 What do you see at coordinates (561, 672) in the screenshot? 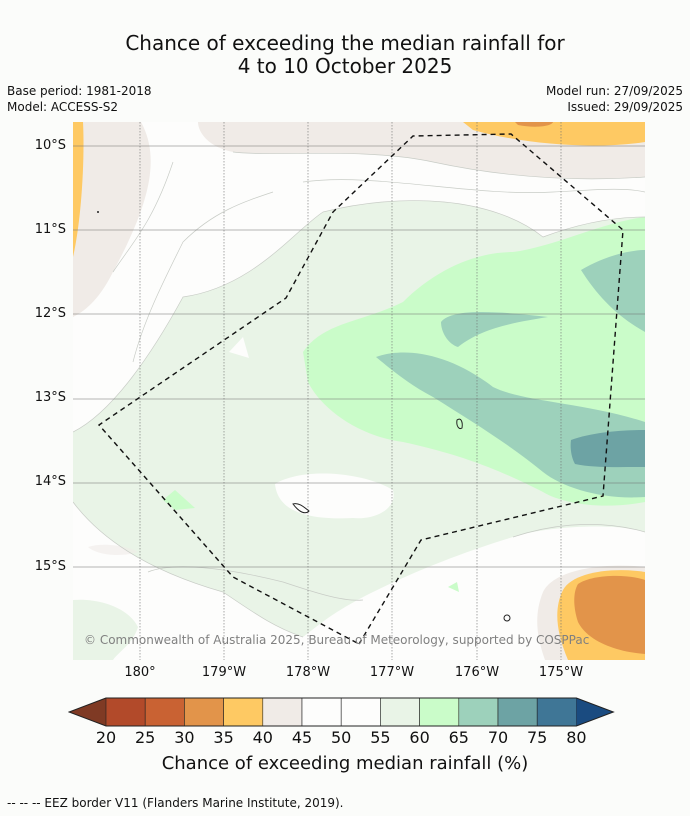
I see `lon-label-175w: 175°W` at bounding box center [561, 672].